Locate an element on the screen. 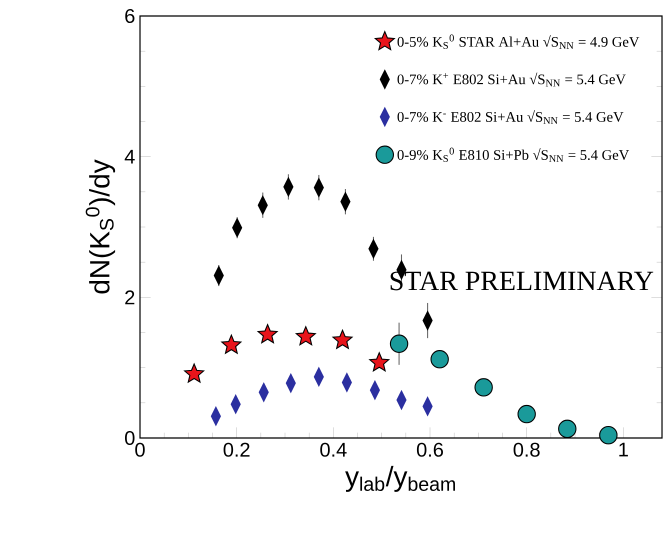 The image size is (671, 536). y-axis-title: dN(K$_{S}$$^{0}$)/dy is located at coordinates (101, 226).